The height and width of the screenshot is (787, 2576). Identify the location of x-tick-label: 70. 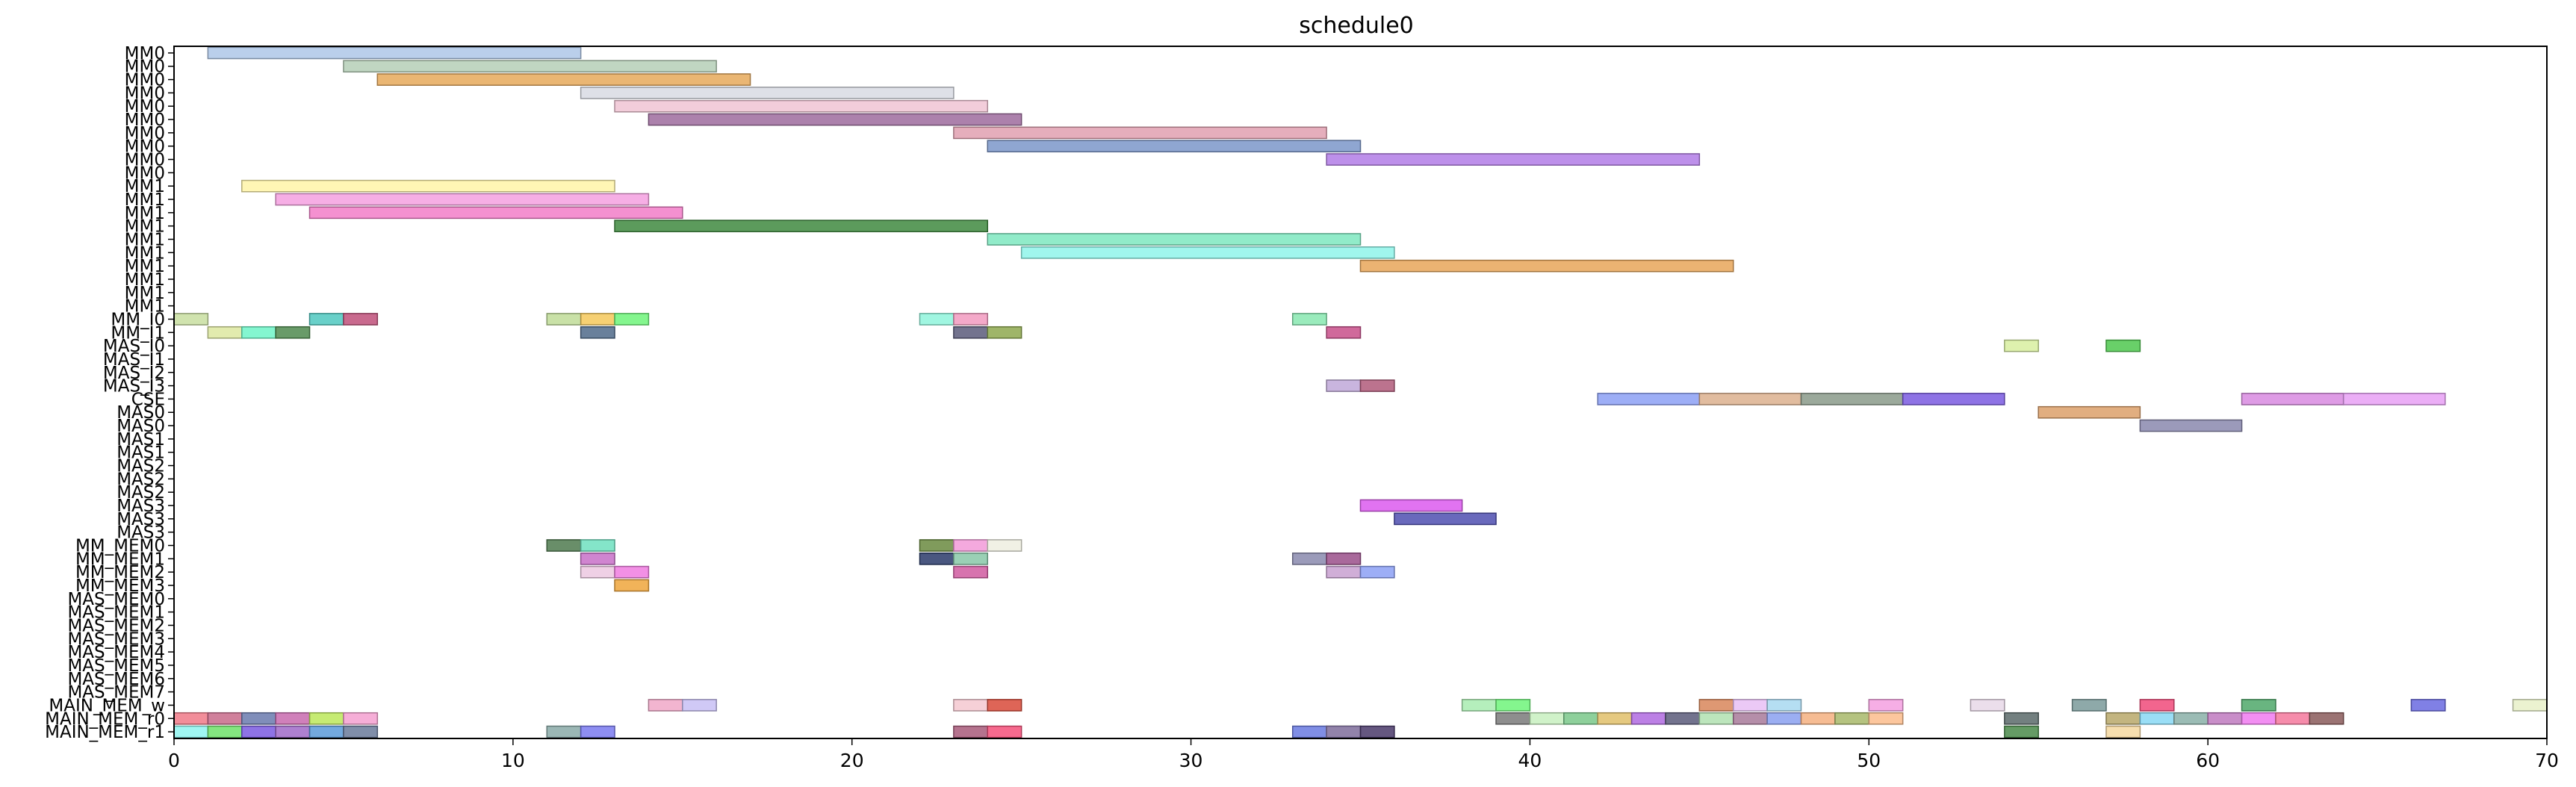
(2547, 761).